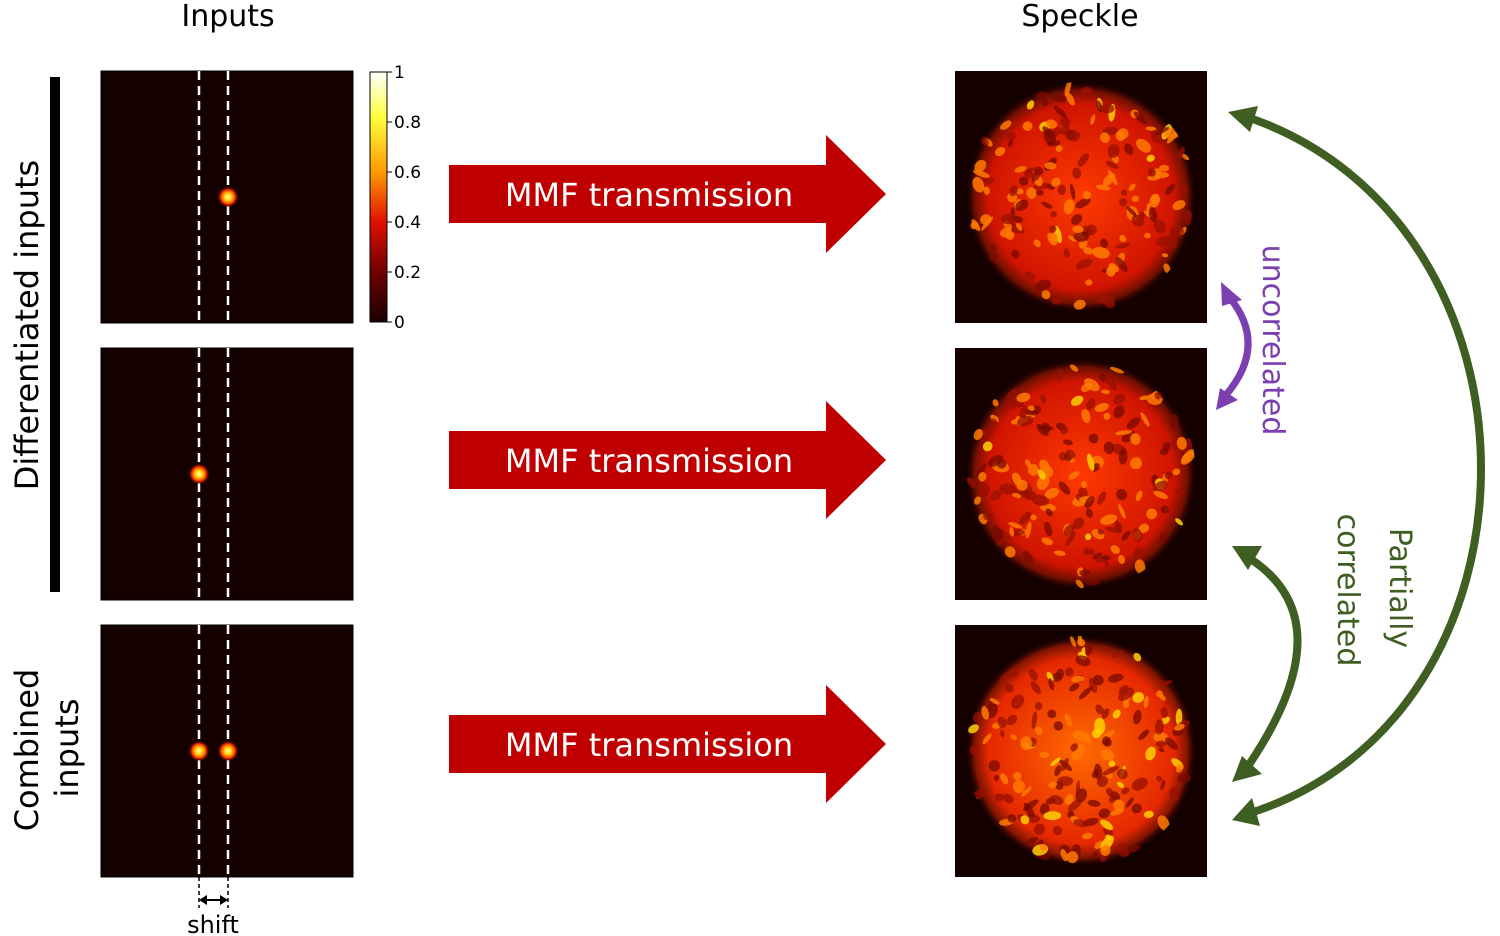 This screenshot has height=936, width=1500. Describe the element at coordinates (399, 323) in the screenshot. I see `colorbar-tick-label: 0` at that location.